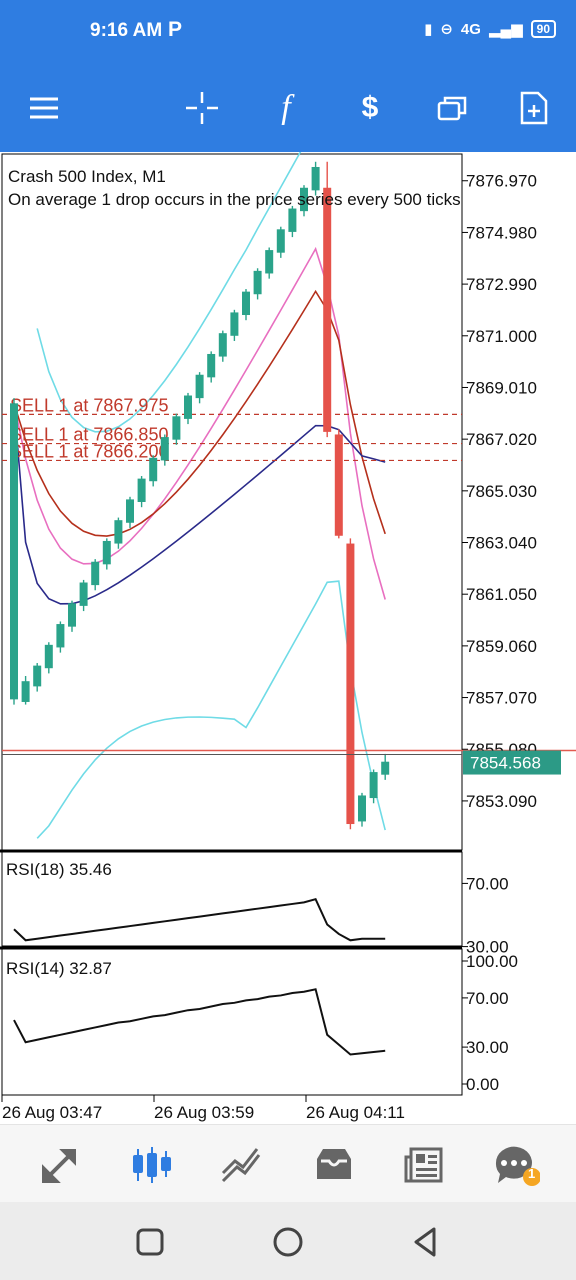 This screenshot has height=1280, width=576. Describe the element at coordinates (490, 1023) in the screenshot. I see `rsi14-axis: 100.00 70.00 30.00 0.00` at that location.